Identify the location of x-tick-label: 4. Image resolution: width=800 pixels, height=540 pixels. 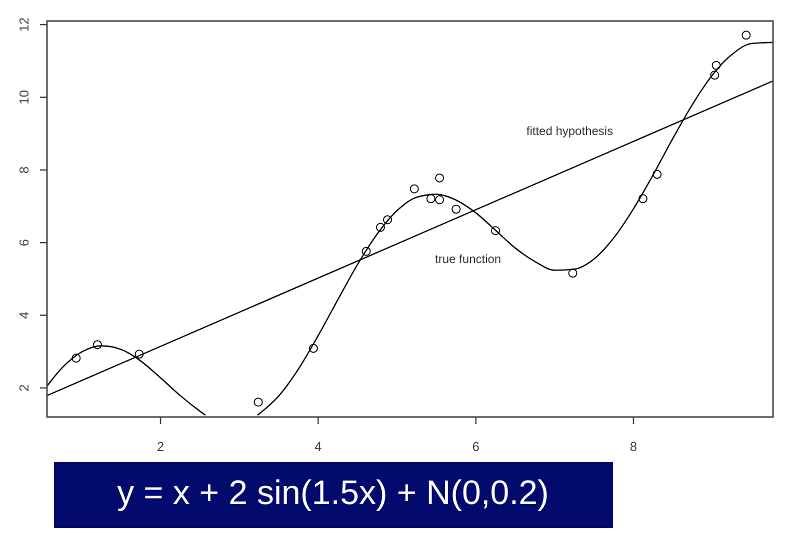
(318, 446).